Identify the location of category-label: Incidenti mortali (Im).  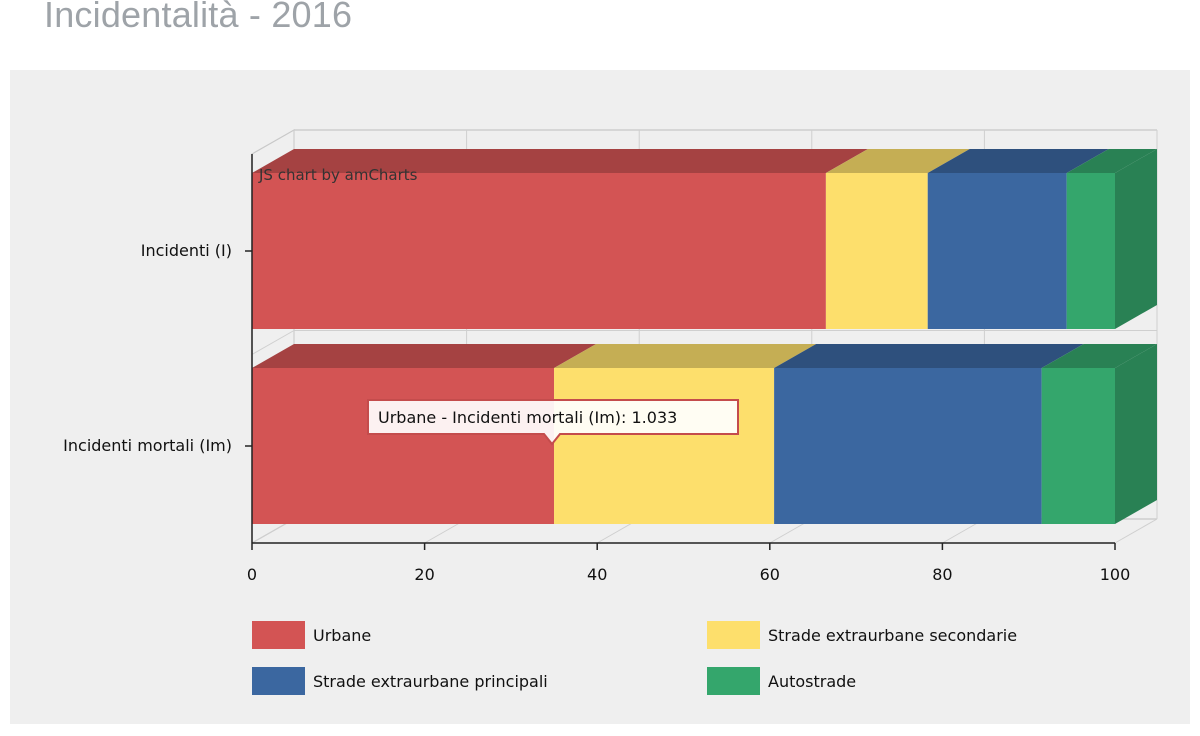
(147, 445).